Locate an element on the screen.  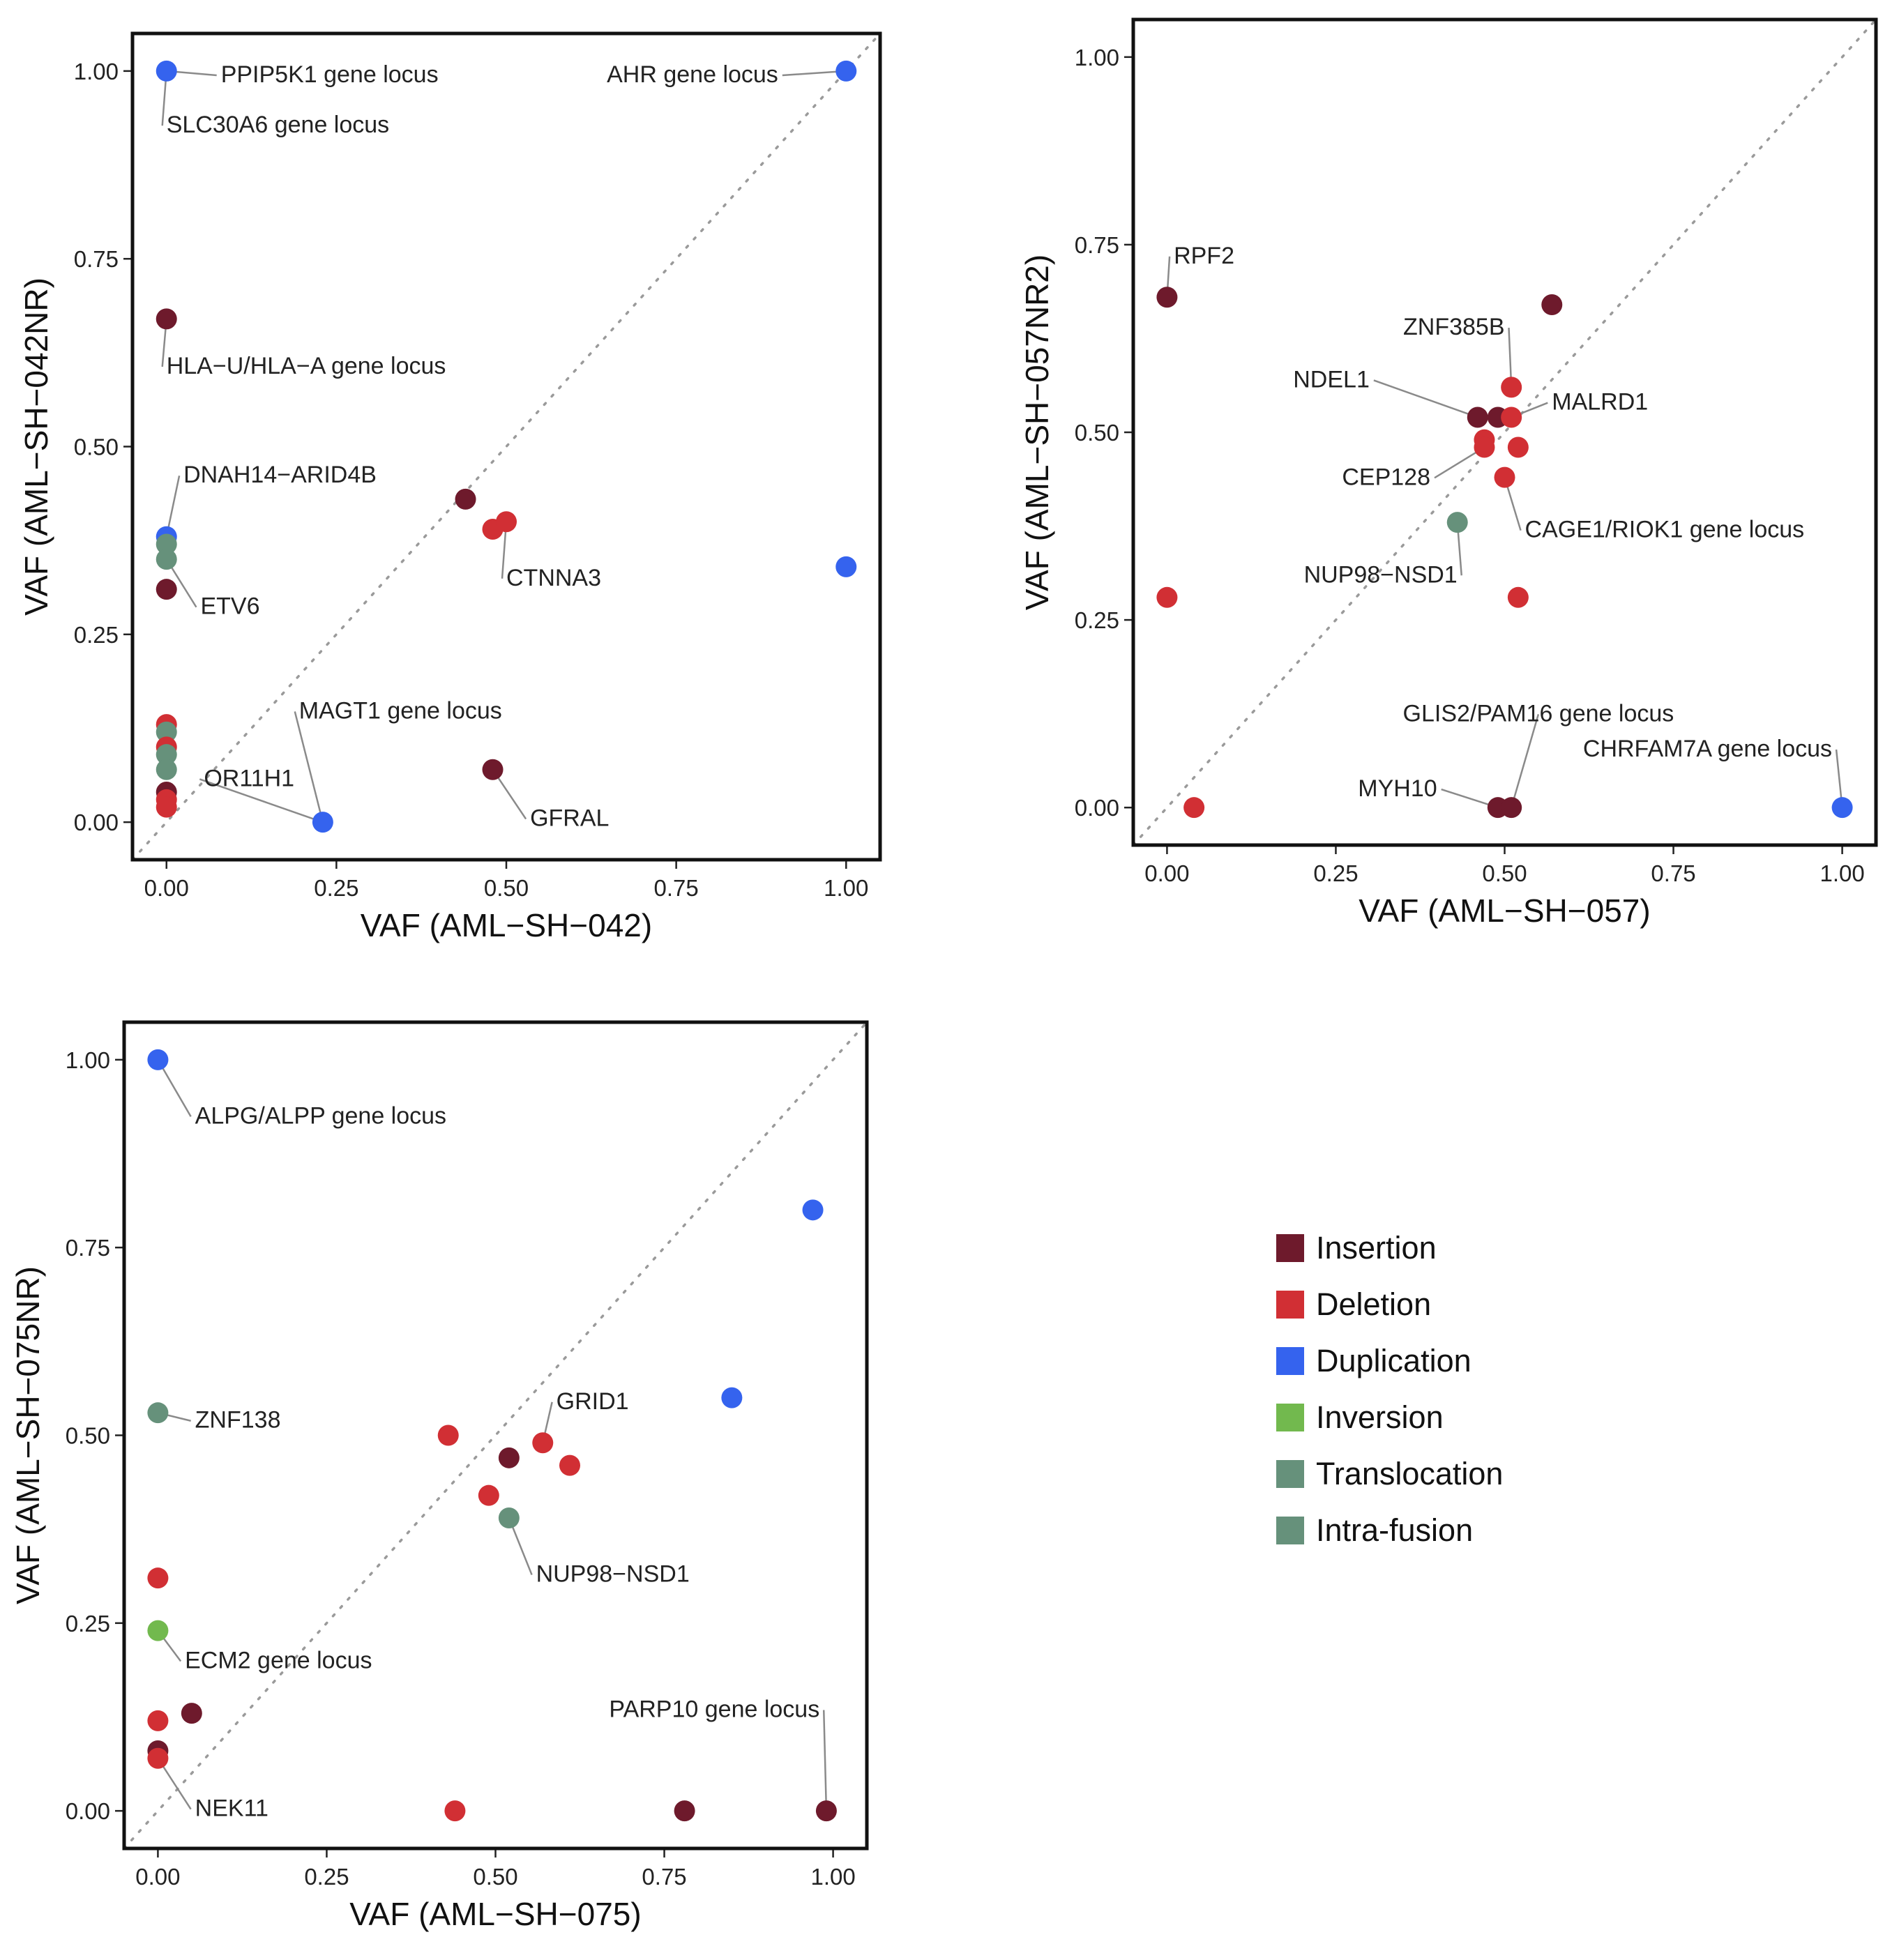
point-label: PPIP5K1 gene locus is located at coordinates (330, 74).